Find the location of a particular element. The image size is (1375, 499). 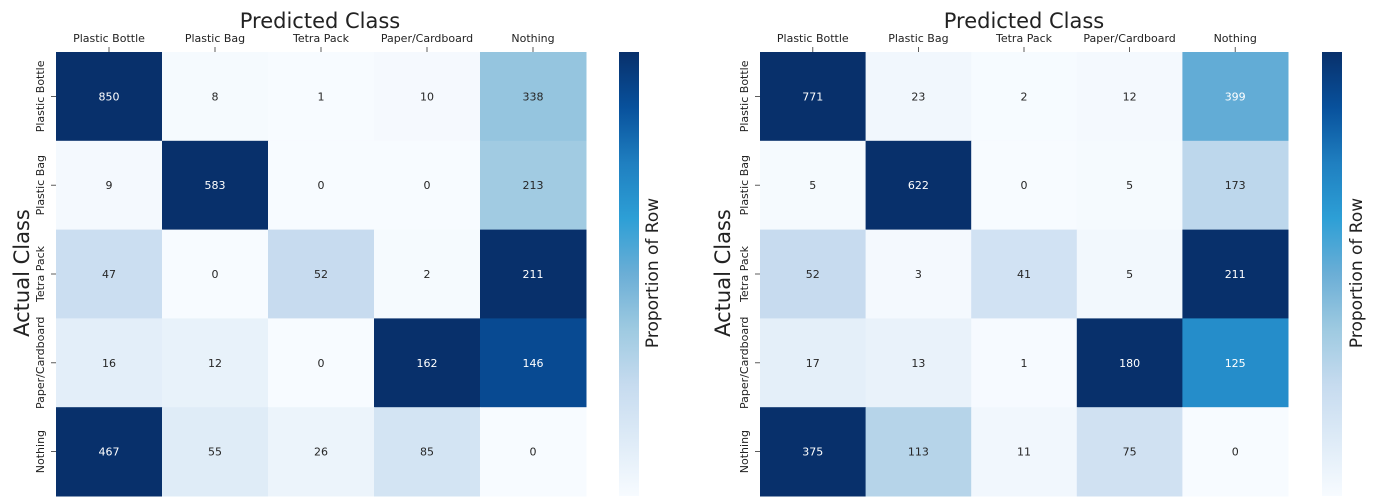

cell-value-label: 173 is located at coordinates (1235, 185).